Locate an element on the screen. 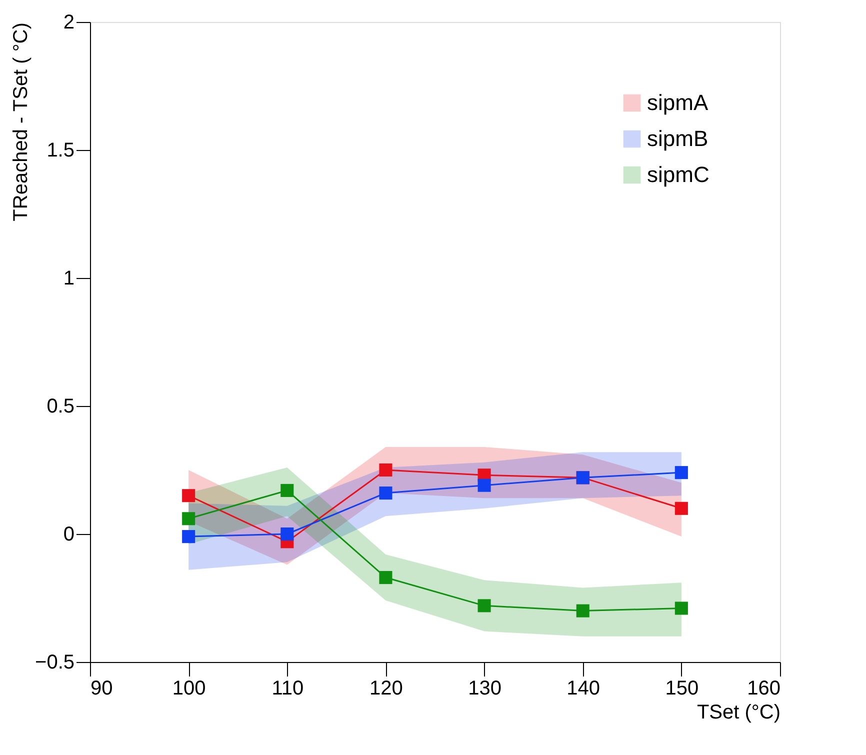  y-tick-label: 0.5 is located at coordinates (60, 407).